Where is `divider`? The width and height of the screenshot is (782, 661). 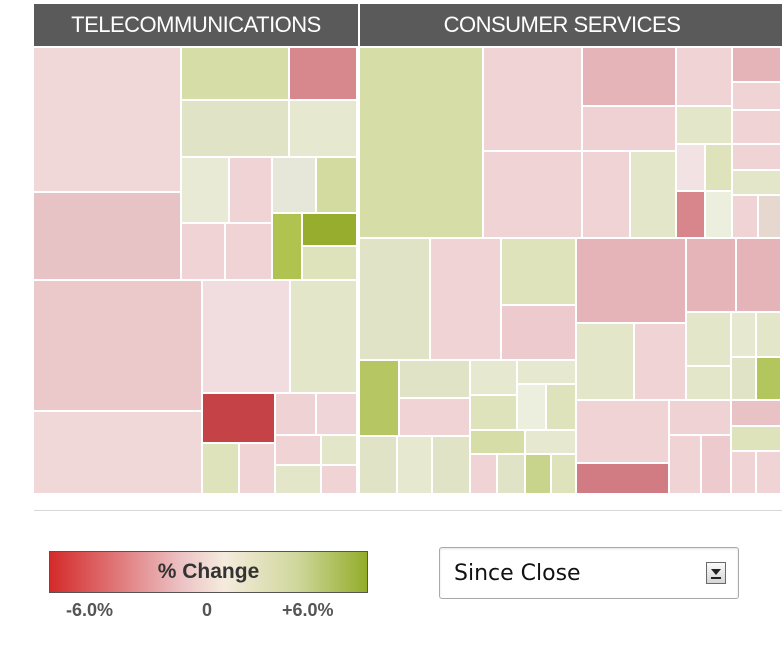
divider is located at coordinates (408, 510).